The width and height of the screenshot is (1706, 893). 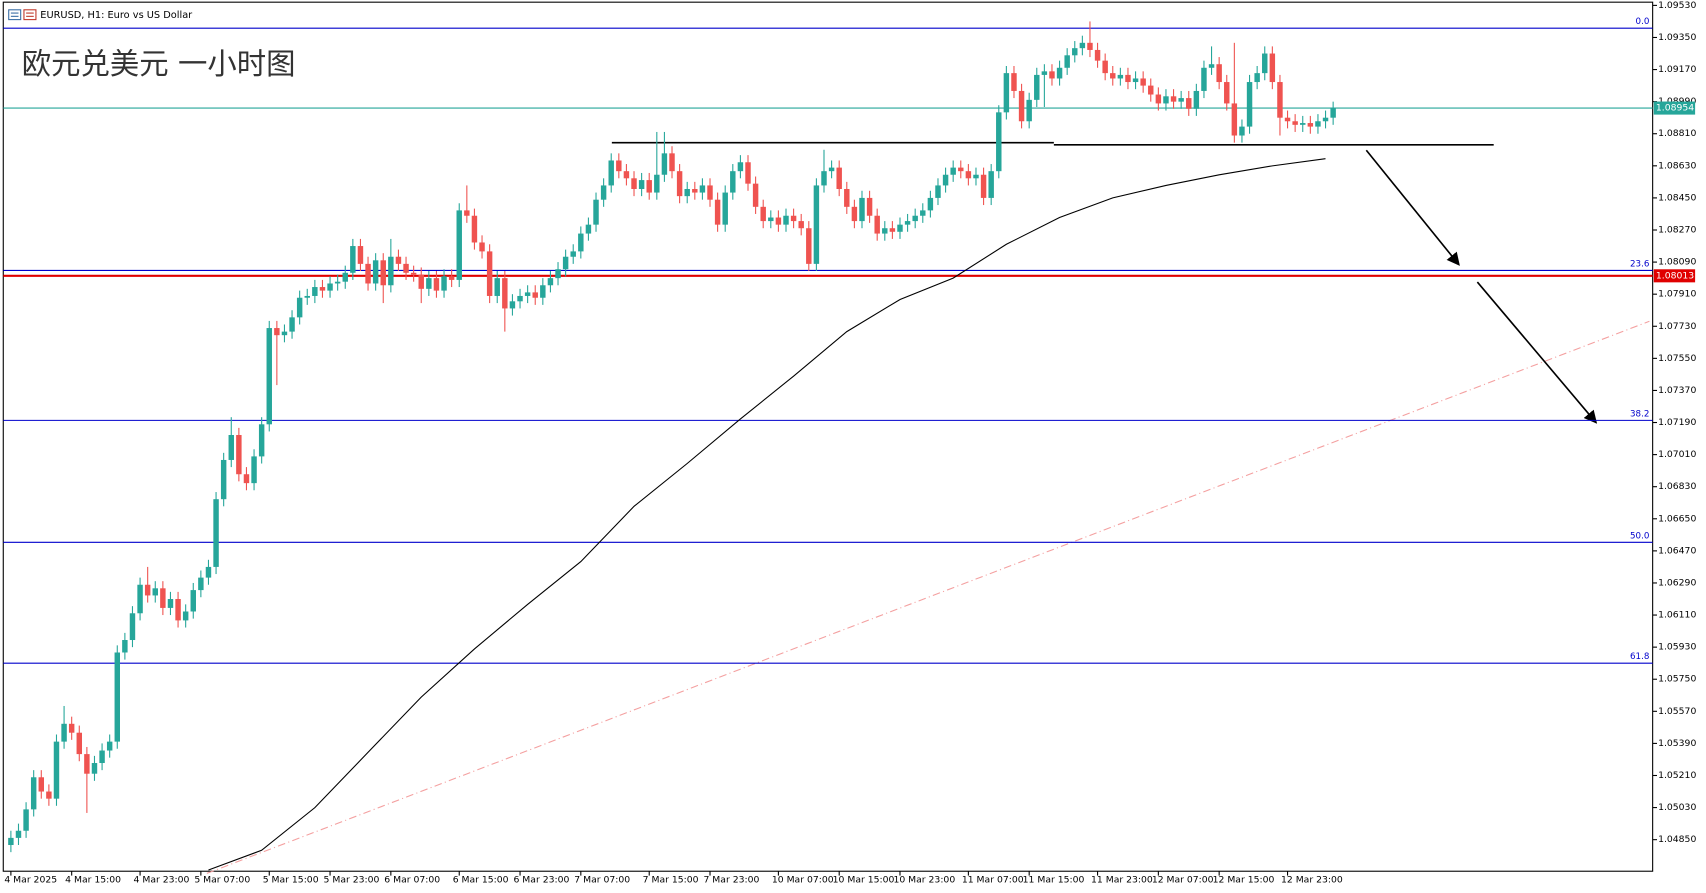 I want to click on y-tick-label: 1.07730, so click(x=1677, y=326).